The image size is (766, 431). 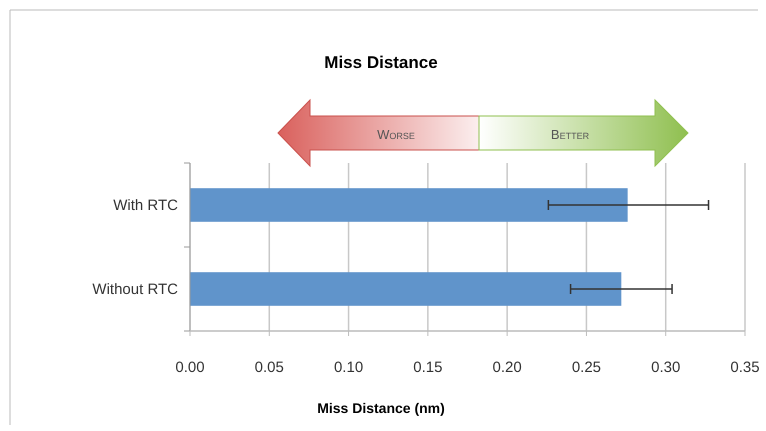 I want to click on x-tick-label: 0.35, so click(x=745, y=367).